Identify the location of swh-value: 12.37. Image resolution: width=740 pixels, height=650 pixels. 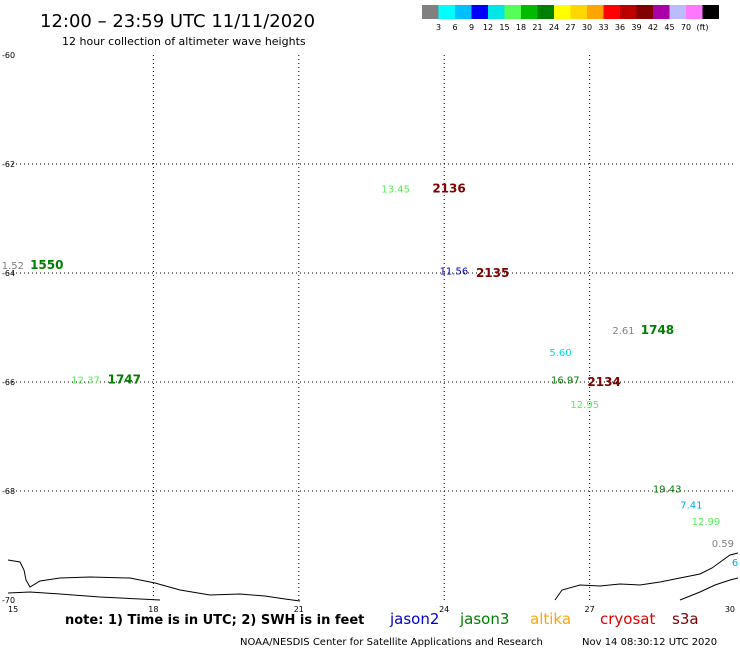
(85, 380).